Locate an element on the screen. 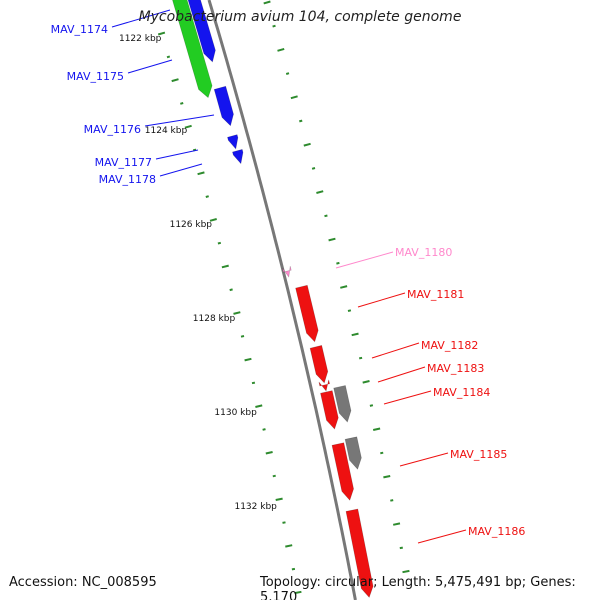 The height and width of the screenshot is (600, 600). gene-label: MAV_1185 is located at coordinates (478, 454).